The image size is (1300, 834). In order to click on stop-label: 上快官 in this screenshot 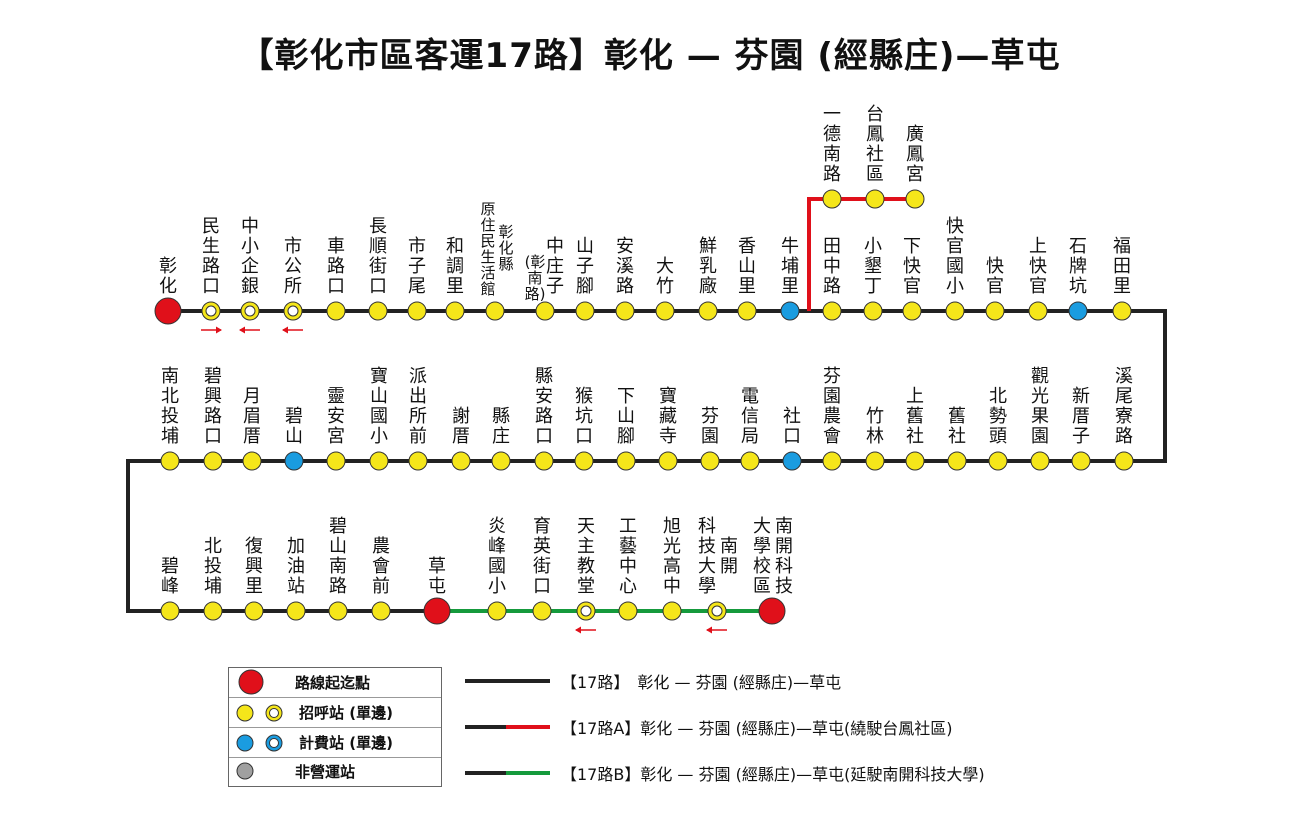, I will do `click(1038, 266)`.